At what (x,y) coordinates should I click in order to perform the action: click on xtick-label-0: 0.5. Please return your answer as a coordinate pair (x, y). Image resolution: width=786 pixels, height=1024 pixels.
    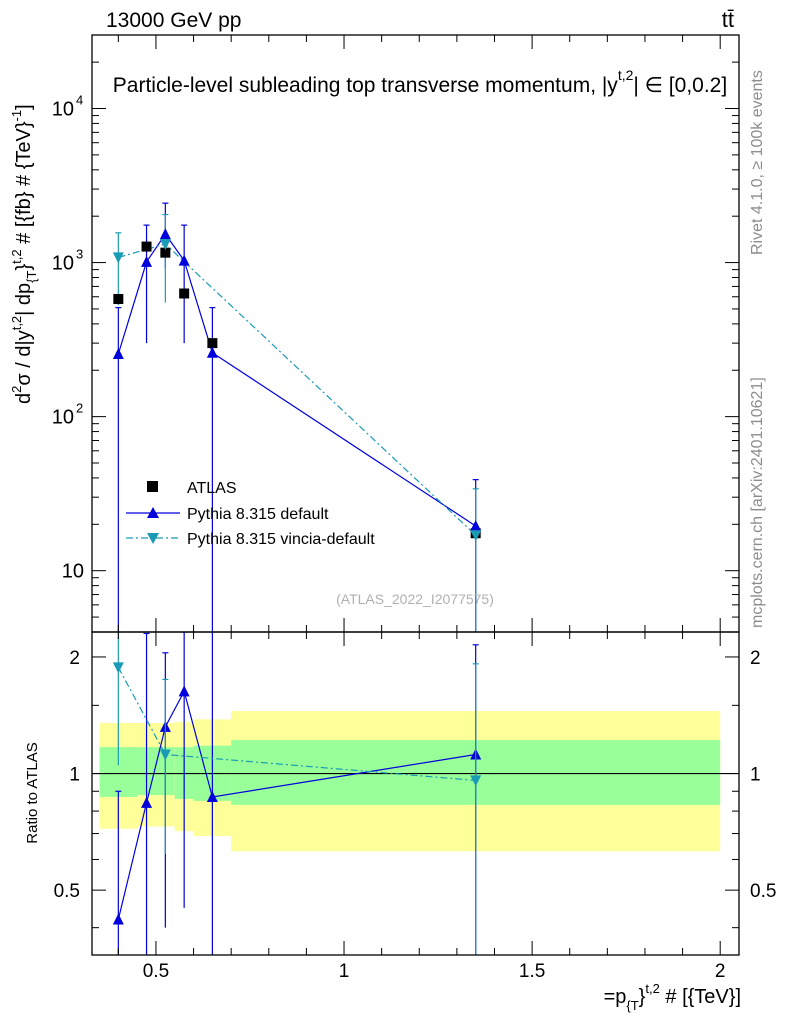
    Looking at the image, I should click on (156, 971).